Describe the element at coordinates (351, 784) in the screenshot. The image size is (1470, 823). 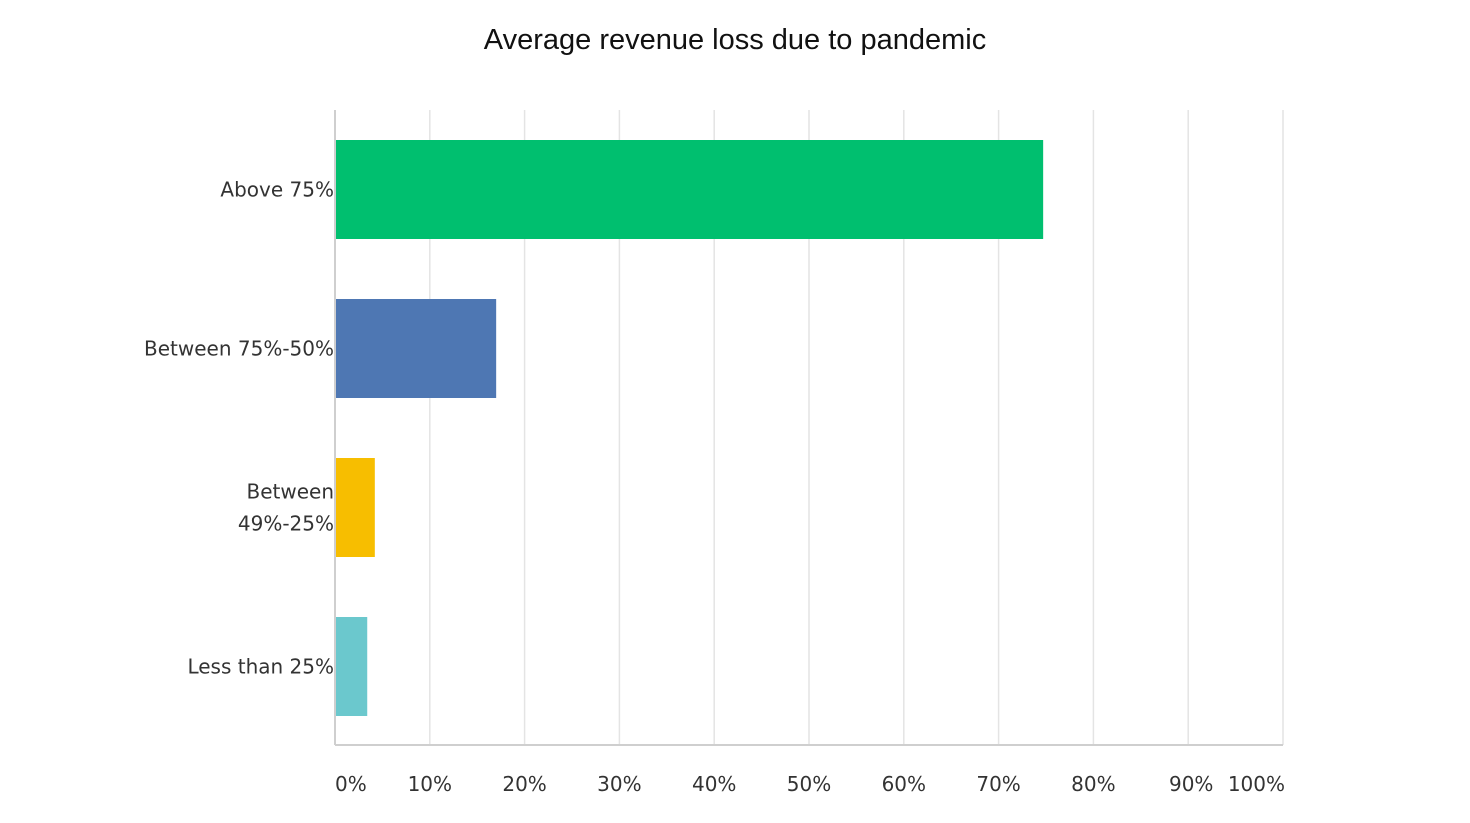
I see `x-tick-label: 0%` at that location.